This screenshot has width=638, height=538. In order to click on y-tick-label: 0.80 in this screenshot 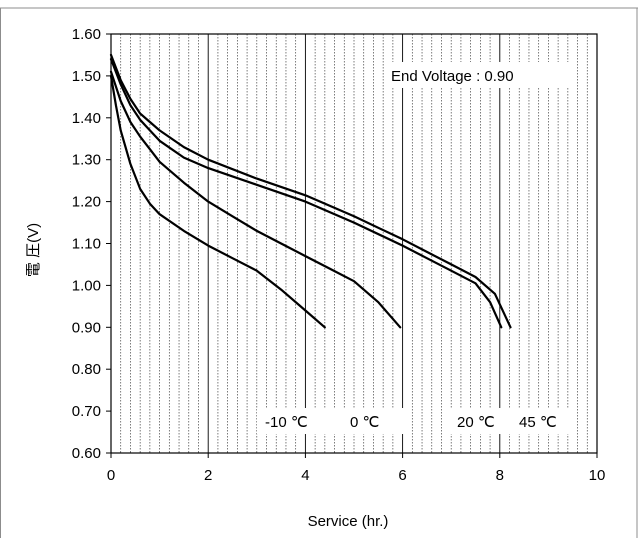, I will do `click(86, 369)`.